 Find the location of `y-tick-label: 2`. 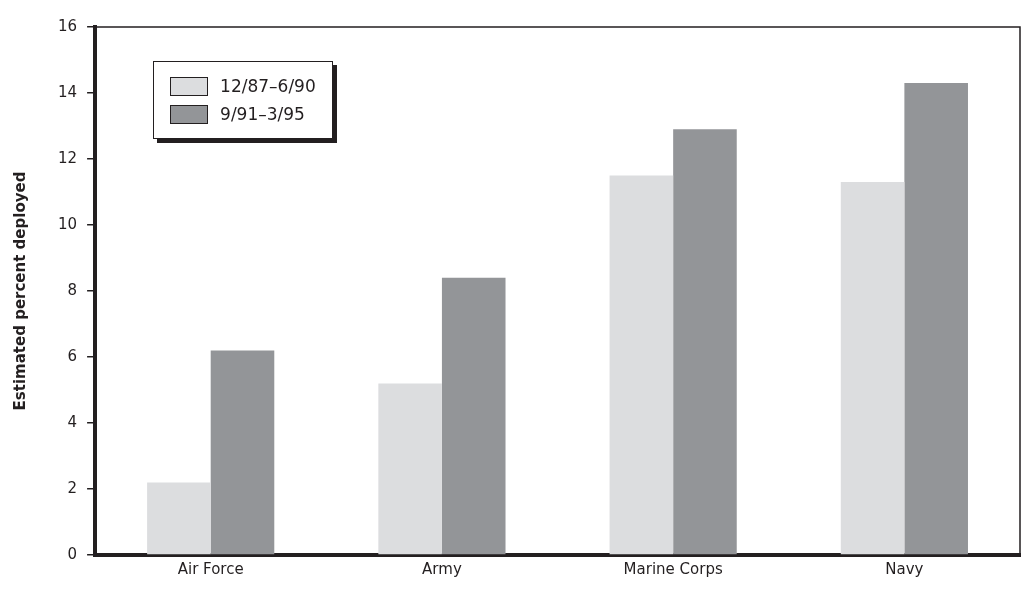

y-tick-label: 2 is located at coordinates (72, 487).